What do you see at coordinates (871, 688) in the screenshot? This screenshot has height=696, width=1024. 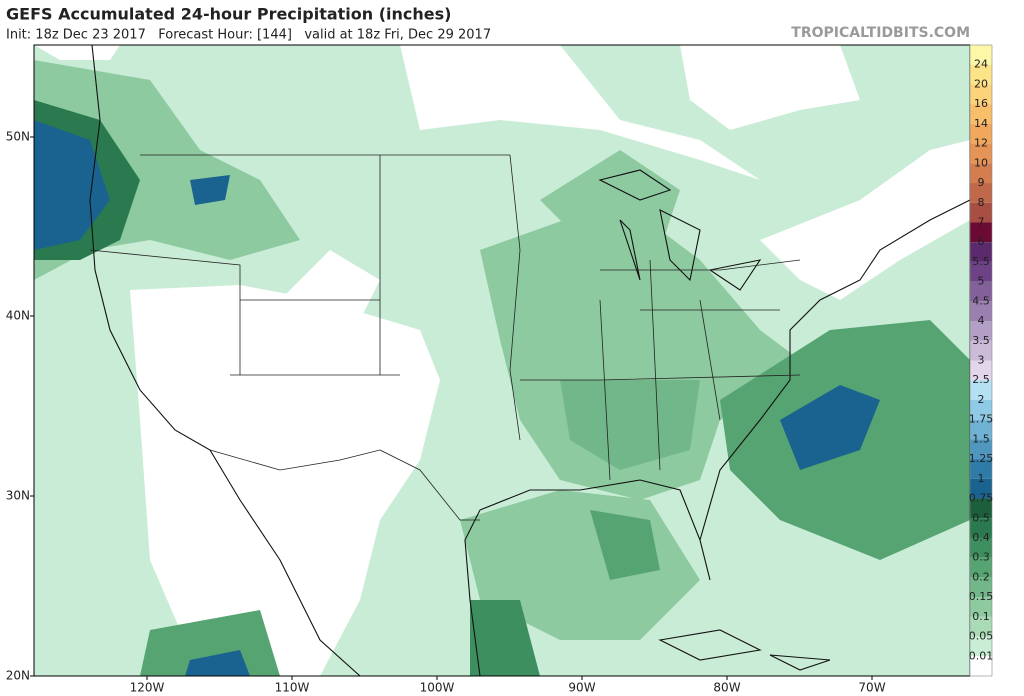 I see `lon-label: 70W` at bounding box center [871, 688].